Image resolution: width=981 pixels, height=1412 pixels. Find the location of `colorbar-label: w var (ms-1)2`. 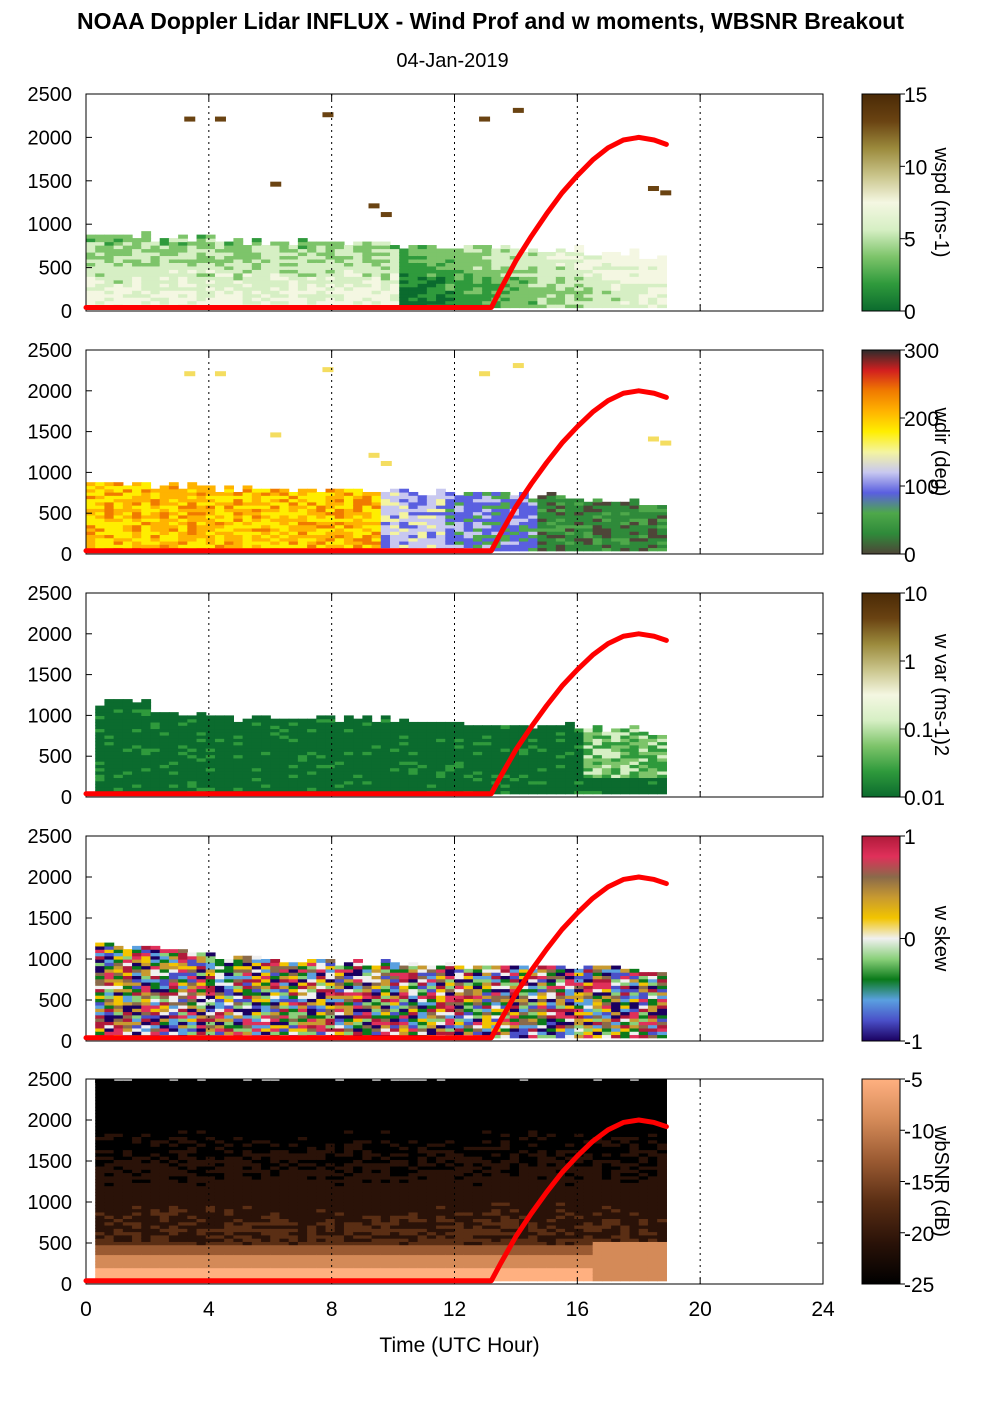

colorbar-label: w var (ms-1)2 is located at coordinates (941, 694).